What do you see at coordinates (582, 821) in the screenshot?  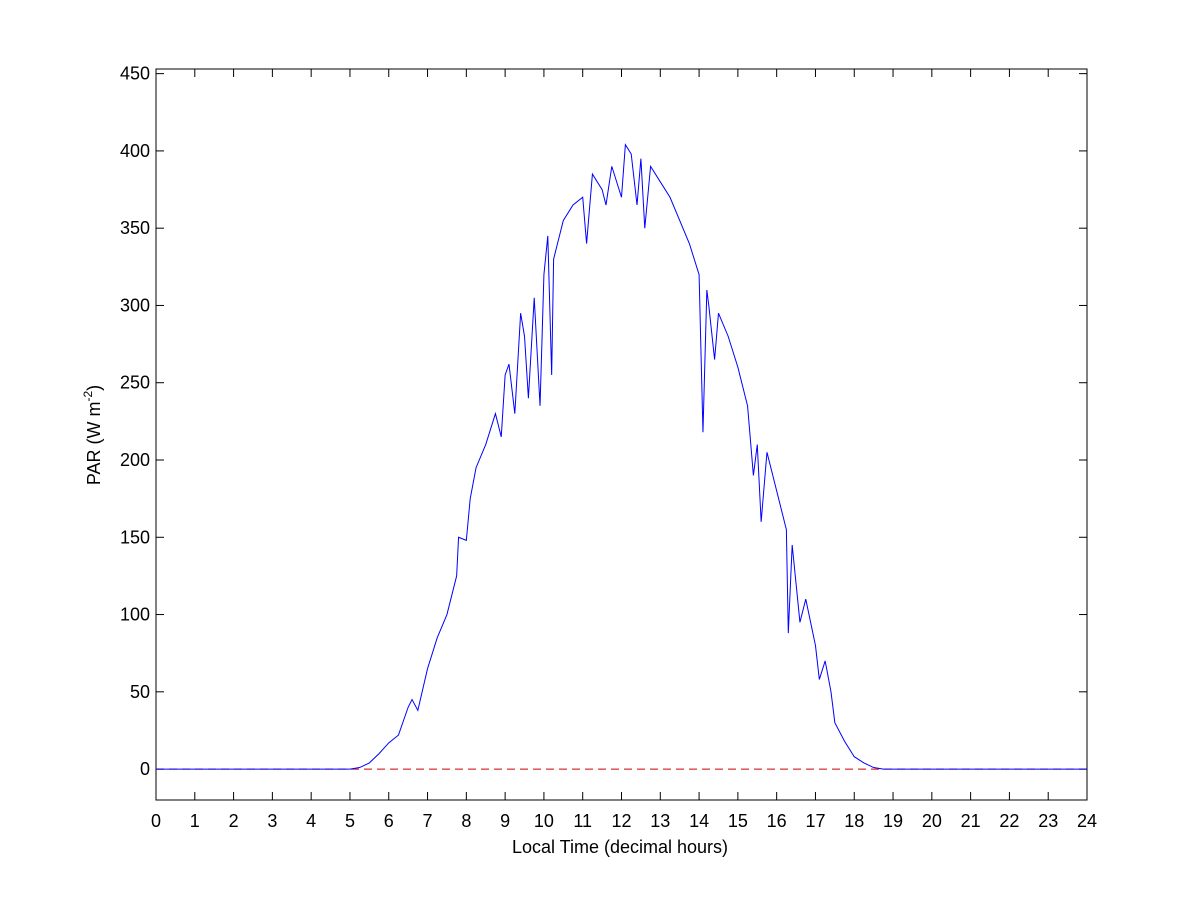 I see `x-tick-label: 11` at bounding box center [582, 821].